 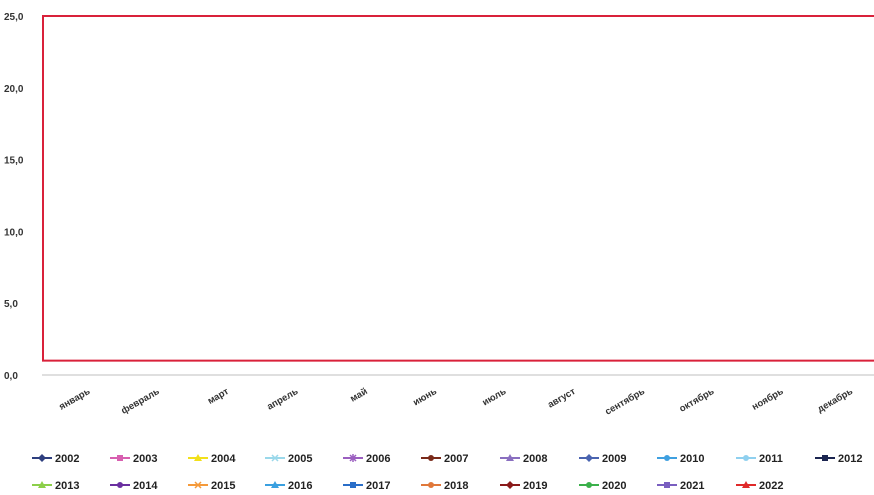 What do you see at coordinates (14, 232) in the screenshot?
I see `y-tick-label: 10,0` at bounding box center [14, 232].